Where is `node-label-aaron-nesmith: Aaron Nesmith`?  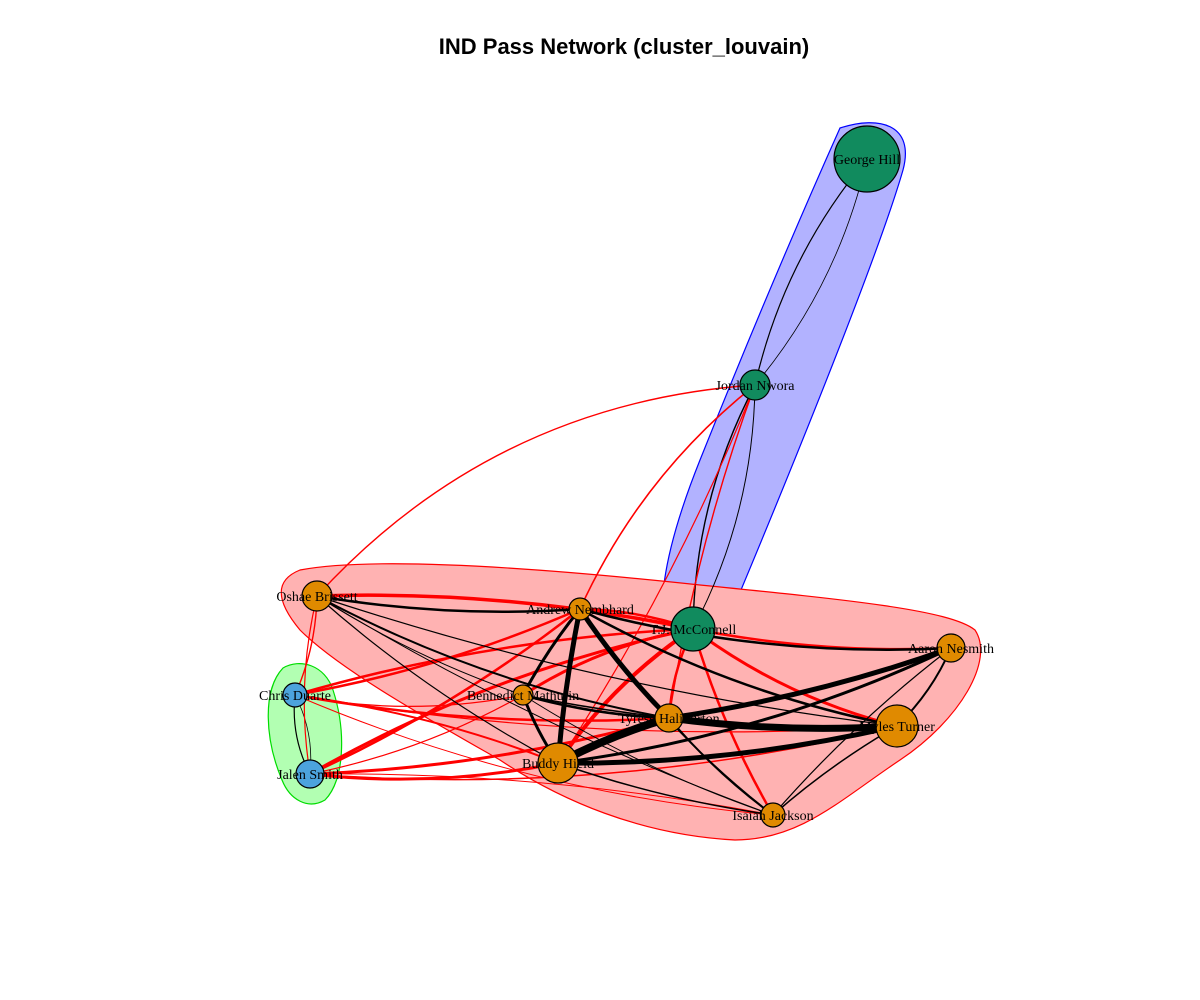 node-label-aaron-nesmith: Aaron Nesmith is located at coordinates (951, 649).